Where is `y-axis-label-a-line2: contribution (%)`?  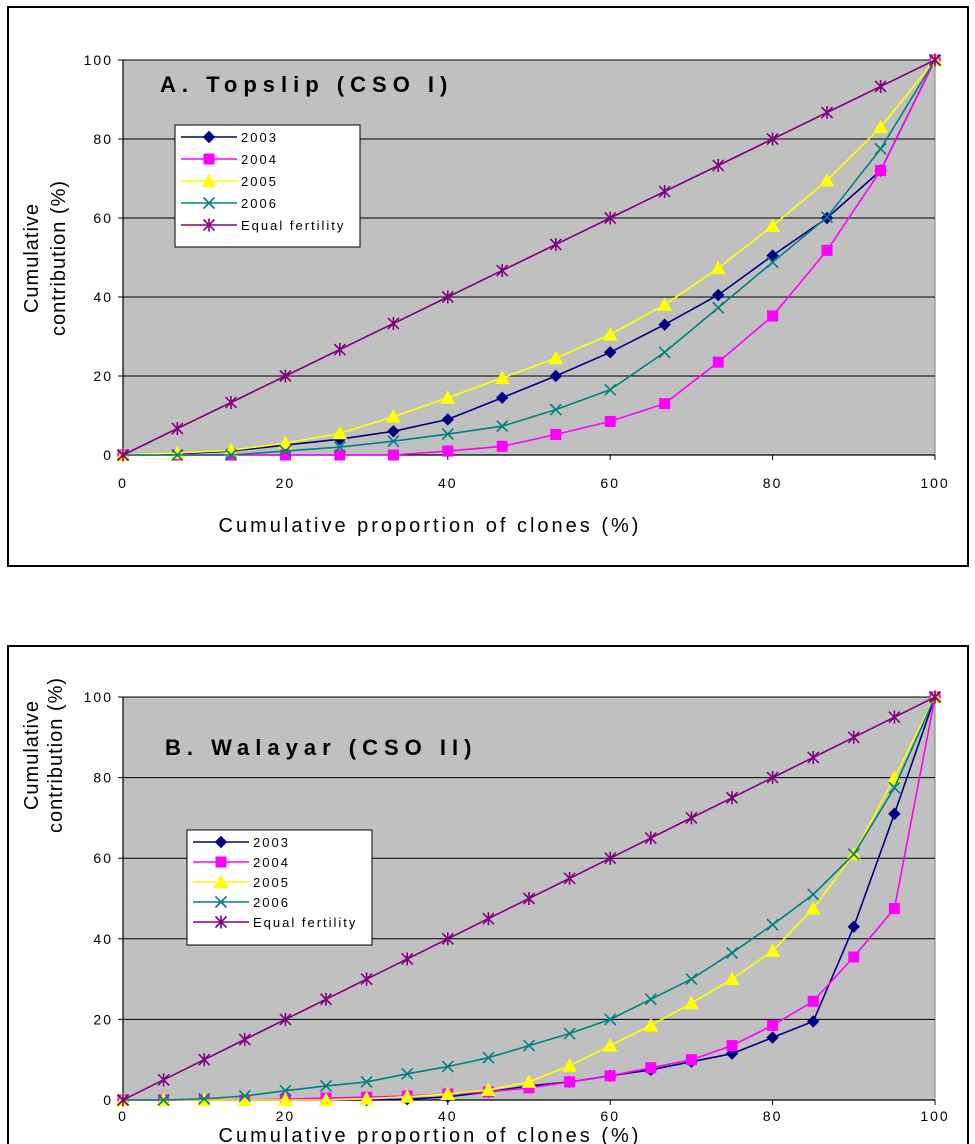 y-axis-label-a-line2: contribution (%) is located at coordinates (59, 258).